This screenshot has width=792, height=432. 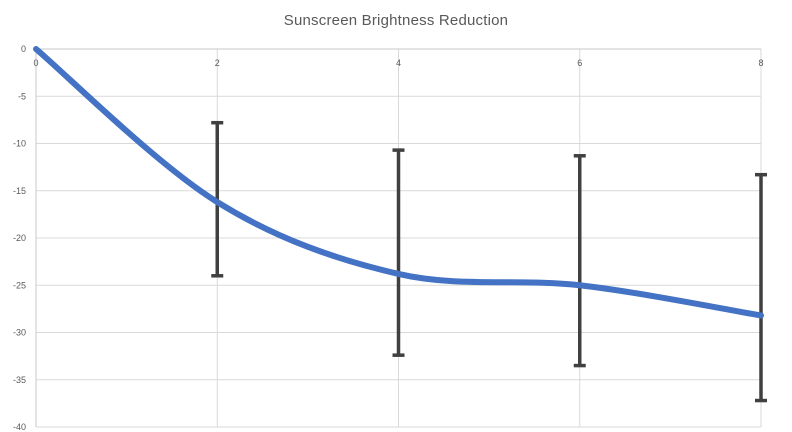 I want to click on y-tick-label: -25, so click(x=19, y=285).